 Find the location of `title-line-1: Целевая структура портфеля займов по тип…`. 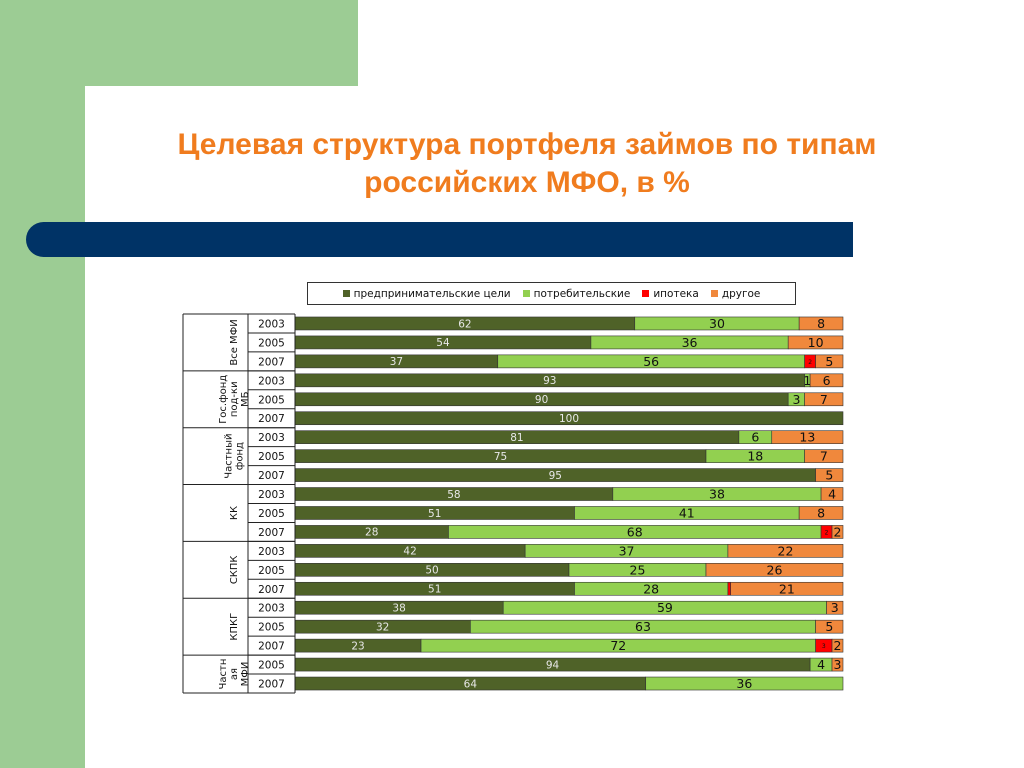

title-line-1: Целевая структура портфеля займов по тип… is located at coordinates (527, 144).